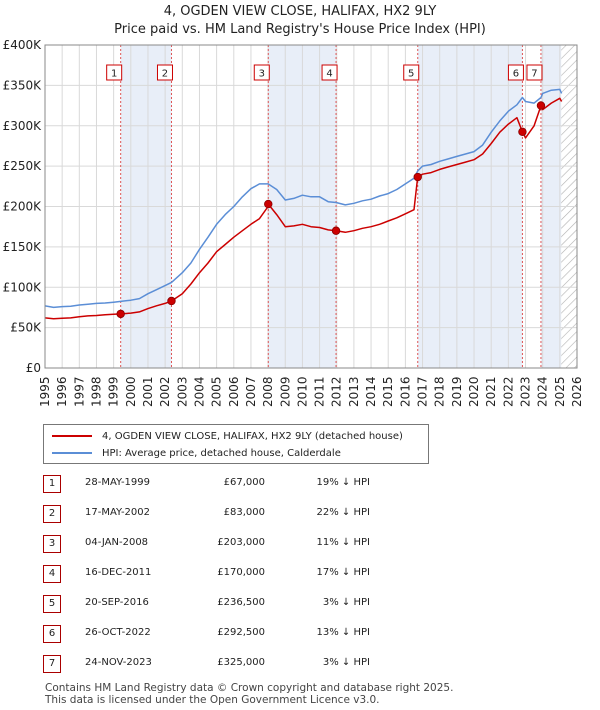 This screenshot has width=600, height=710. Describe the element at coordinates (343, 542) in the screenshot. I see `sale-hpi-diff: 11% ↓ HPI` at that location.